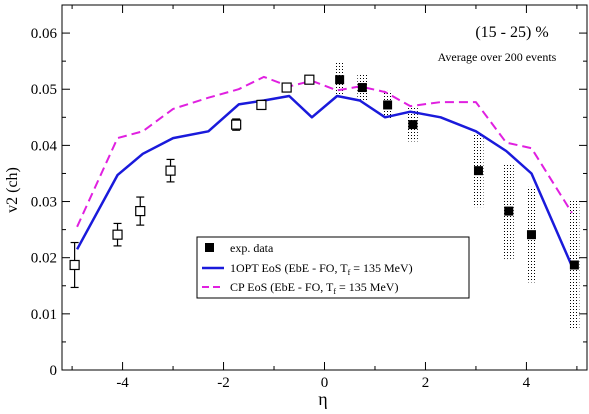 This screenshot has width=589, height=414. What do you see at coordinates (209, 247) in the screenshot?
I see `legend-marker-exp` at bounding box center [209, 247].